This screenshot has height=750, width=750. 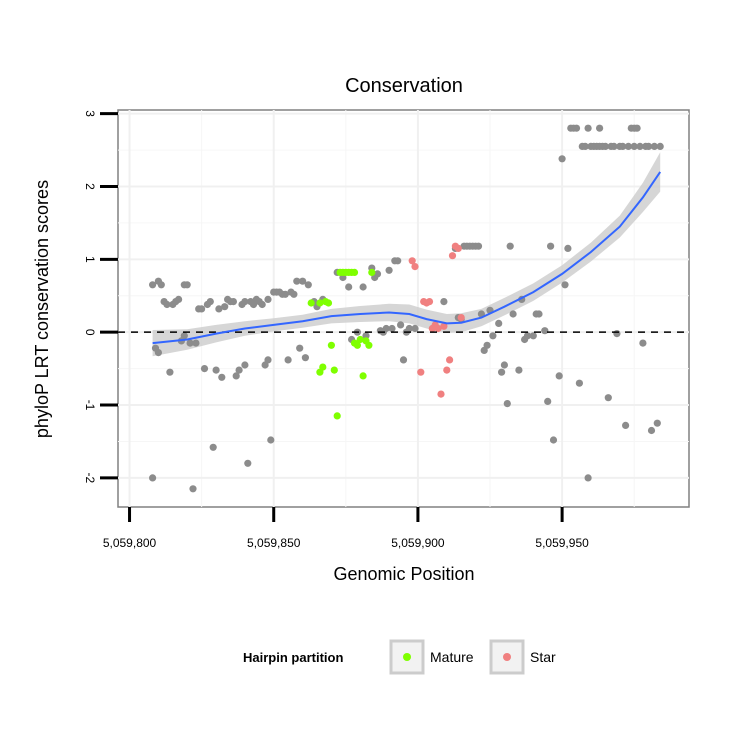 I want to click on x-tick-label: 5,059,800, so click(x=130, y=543).